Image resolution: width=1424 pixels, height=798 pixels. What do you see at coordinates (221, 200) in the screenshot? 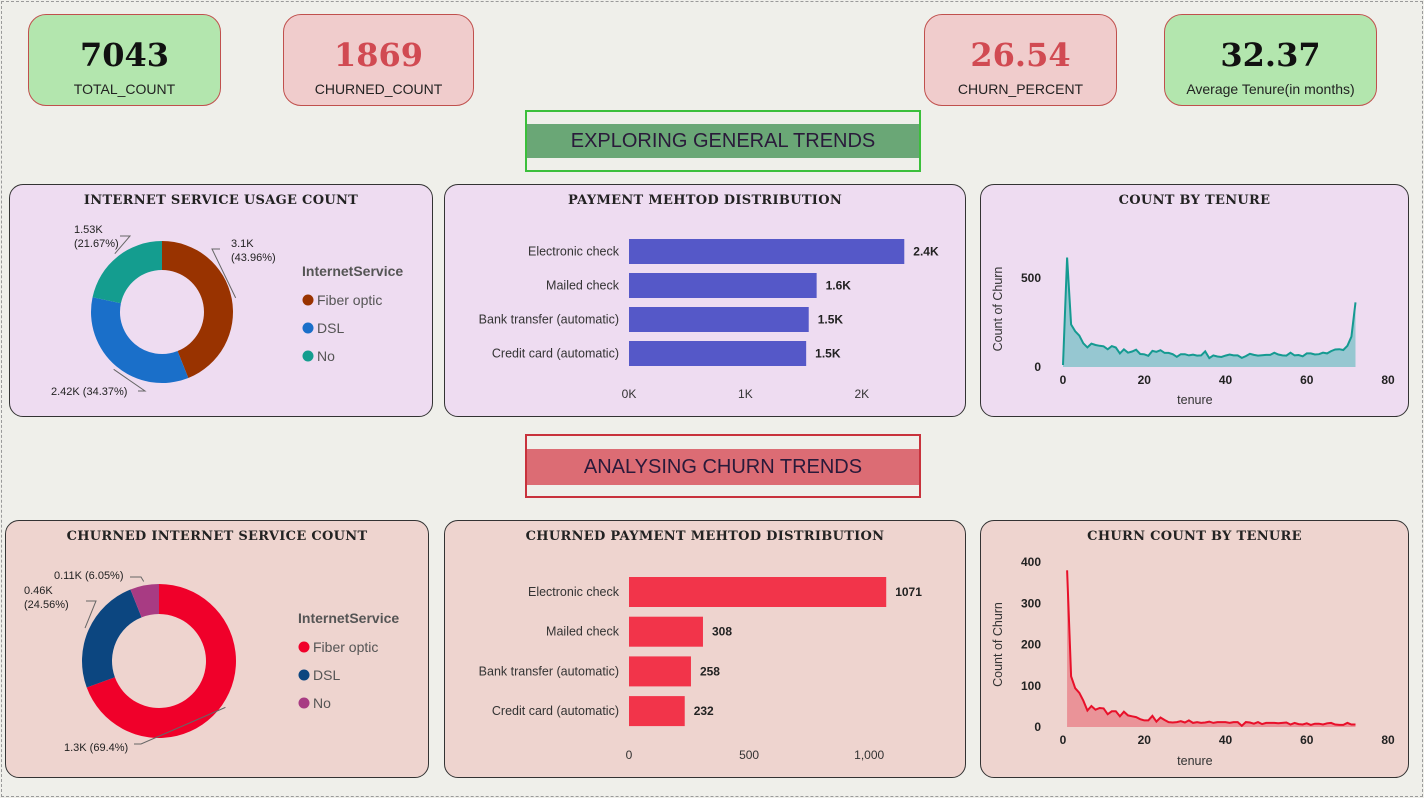
I see `chart-title: INTERNET SERVICE USAGE COUNT` at bounding box center [221, 200].